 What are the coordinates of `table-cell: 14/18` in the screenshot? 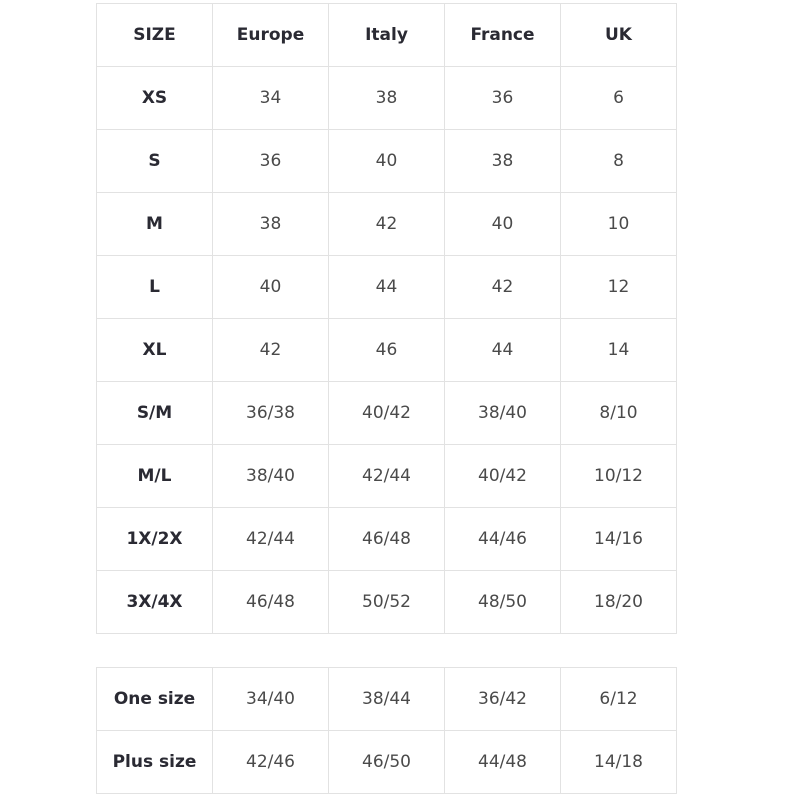 It's located at (618, 762).